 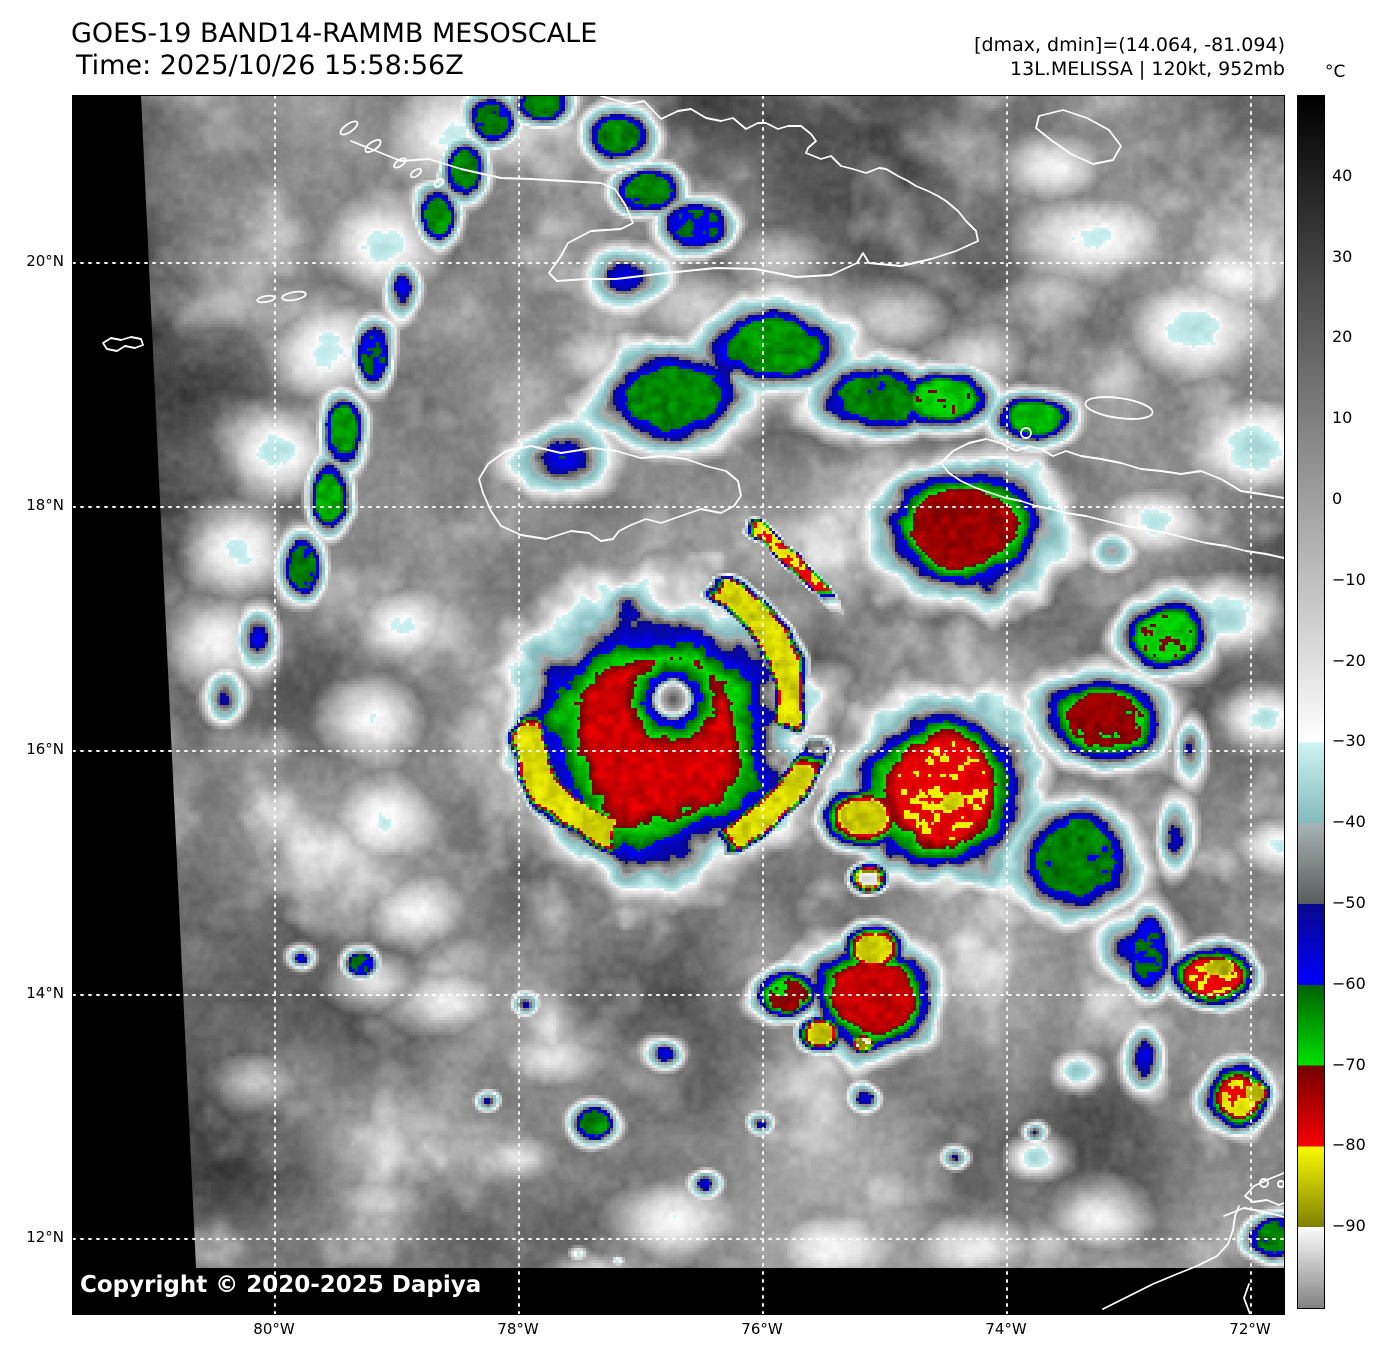 What do you see at coordinates (1349, 1145) in the screenshot?
I see `colorbar-tick-label: −80` at bounding box center [1349, 1145].